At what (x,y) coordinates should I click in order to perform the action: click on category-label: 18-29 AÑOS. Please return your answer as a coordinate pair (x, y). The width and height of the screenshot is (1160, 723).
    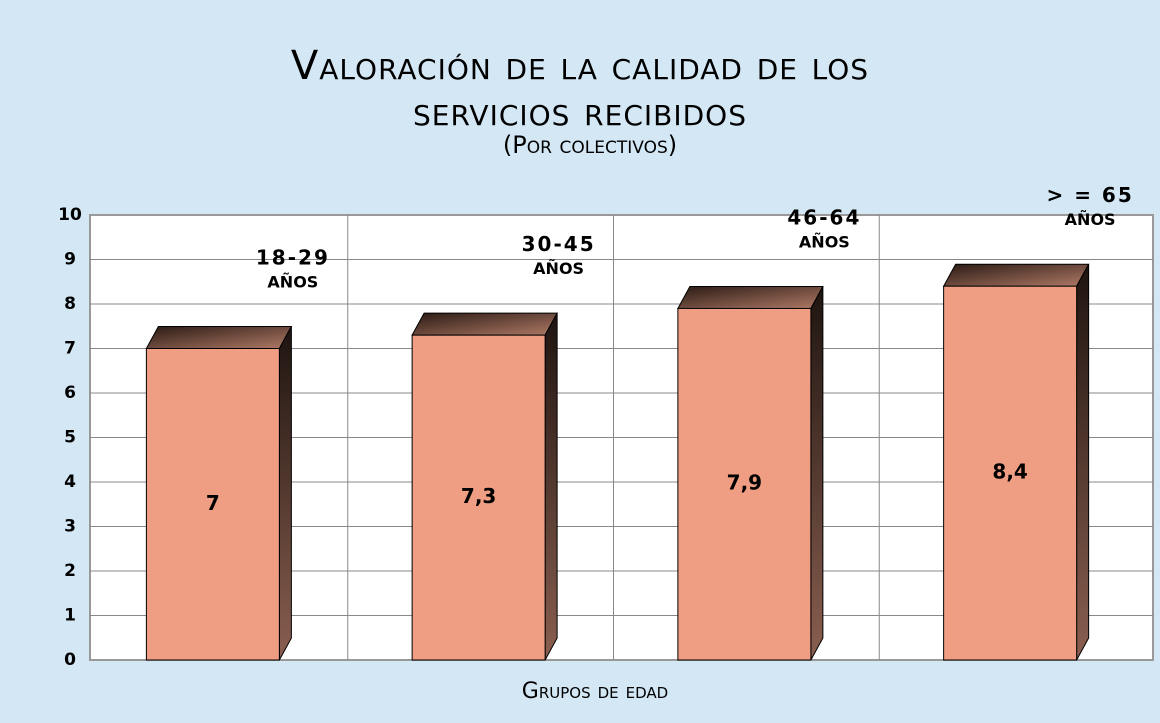
    Looking at the image, I should click on (293, 268).